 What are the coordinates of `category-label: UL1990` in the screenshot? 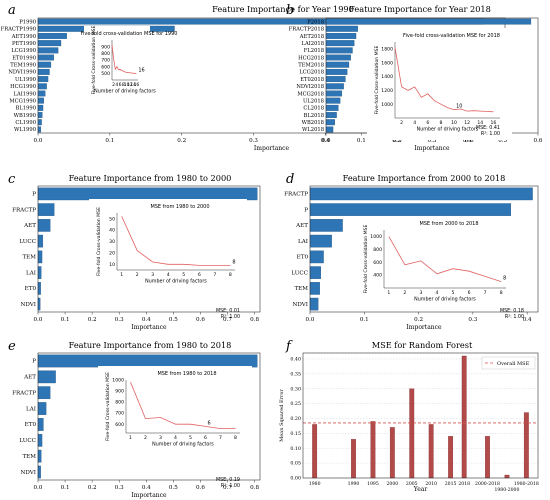 It's located at (25, 80).